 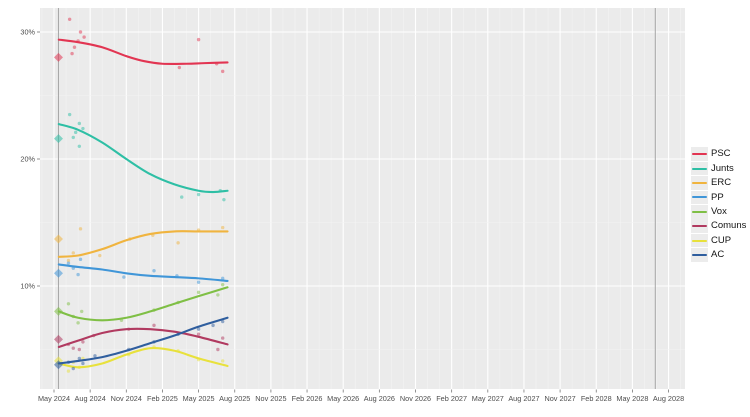 What do you see at coordinates (143, 358) in the screenshot?
I see `trend-line-cup` at bounding box center [143, 358].